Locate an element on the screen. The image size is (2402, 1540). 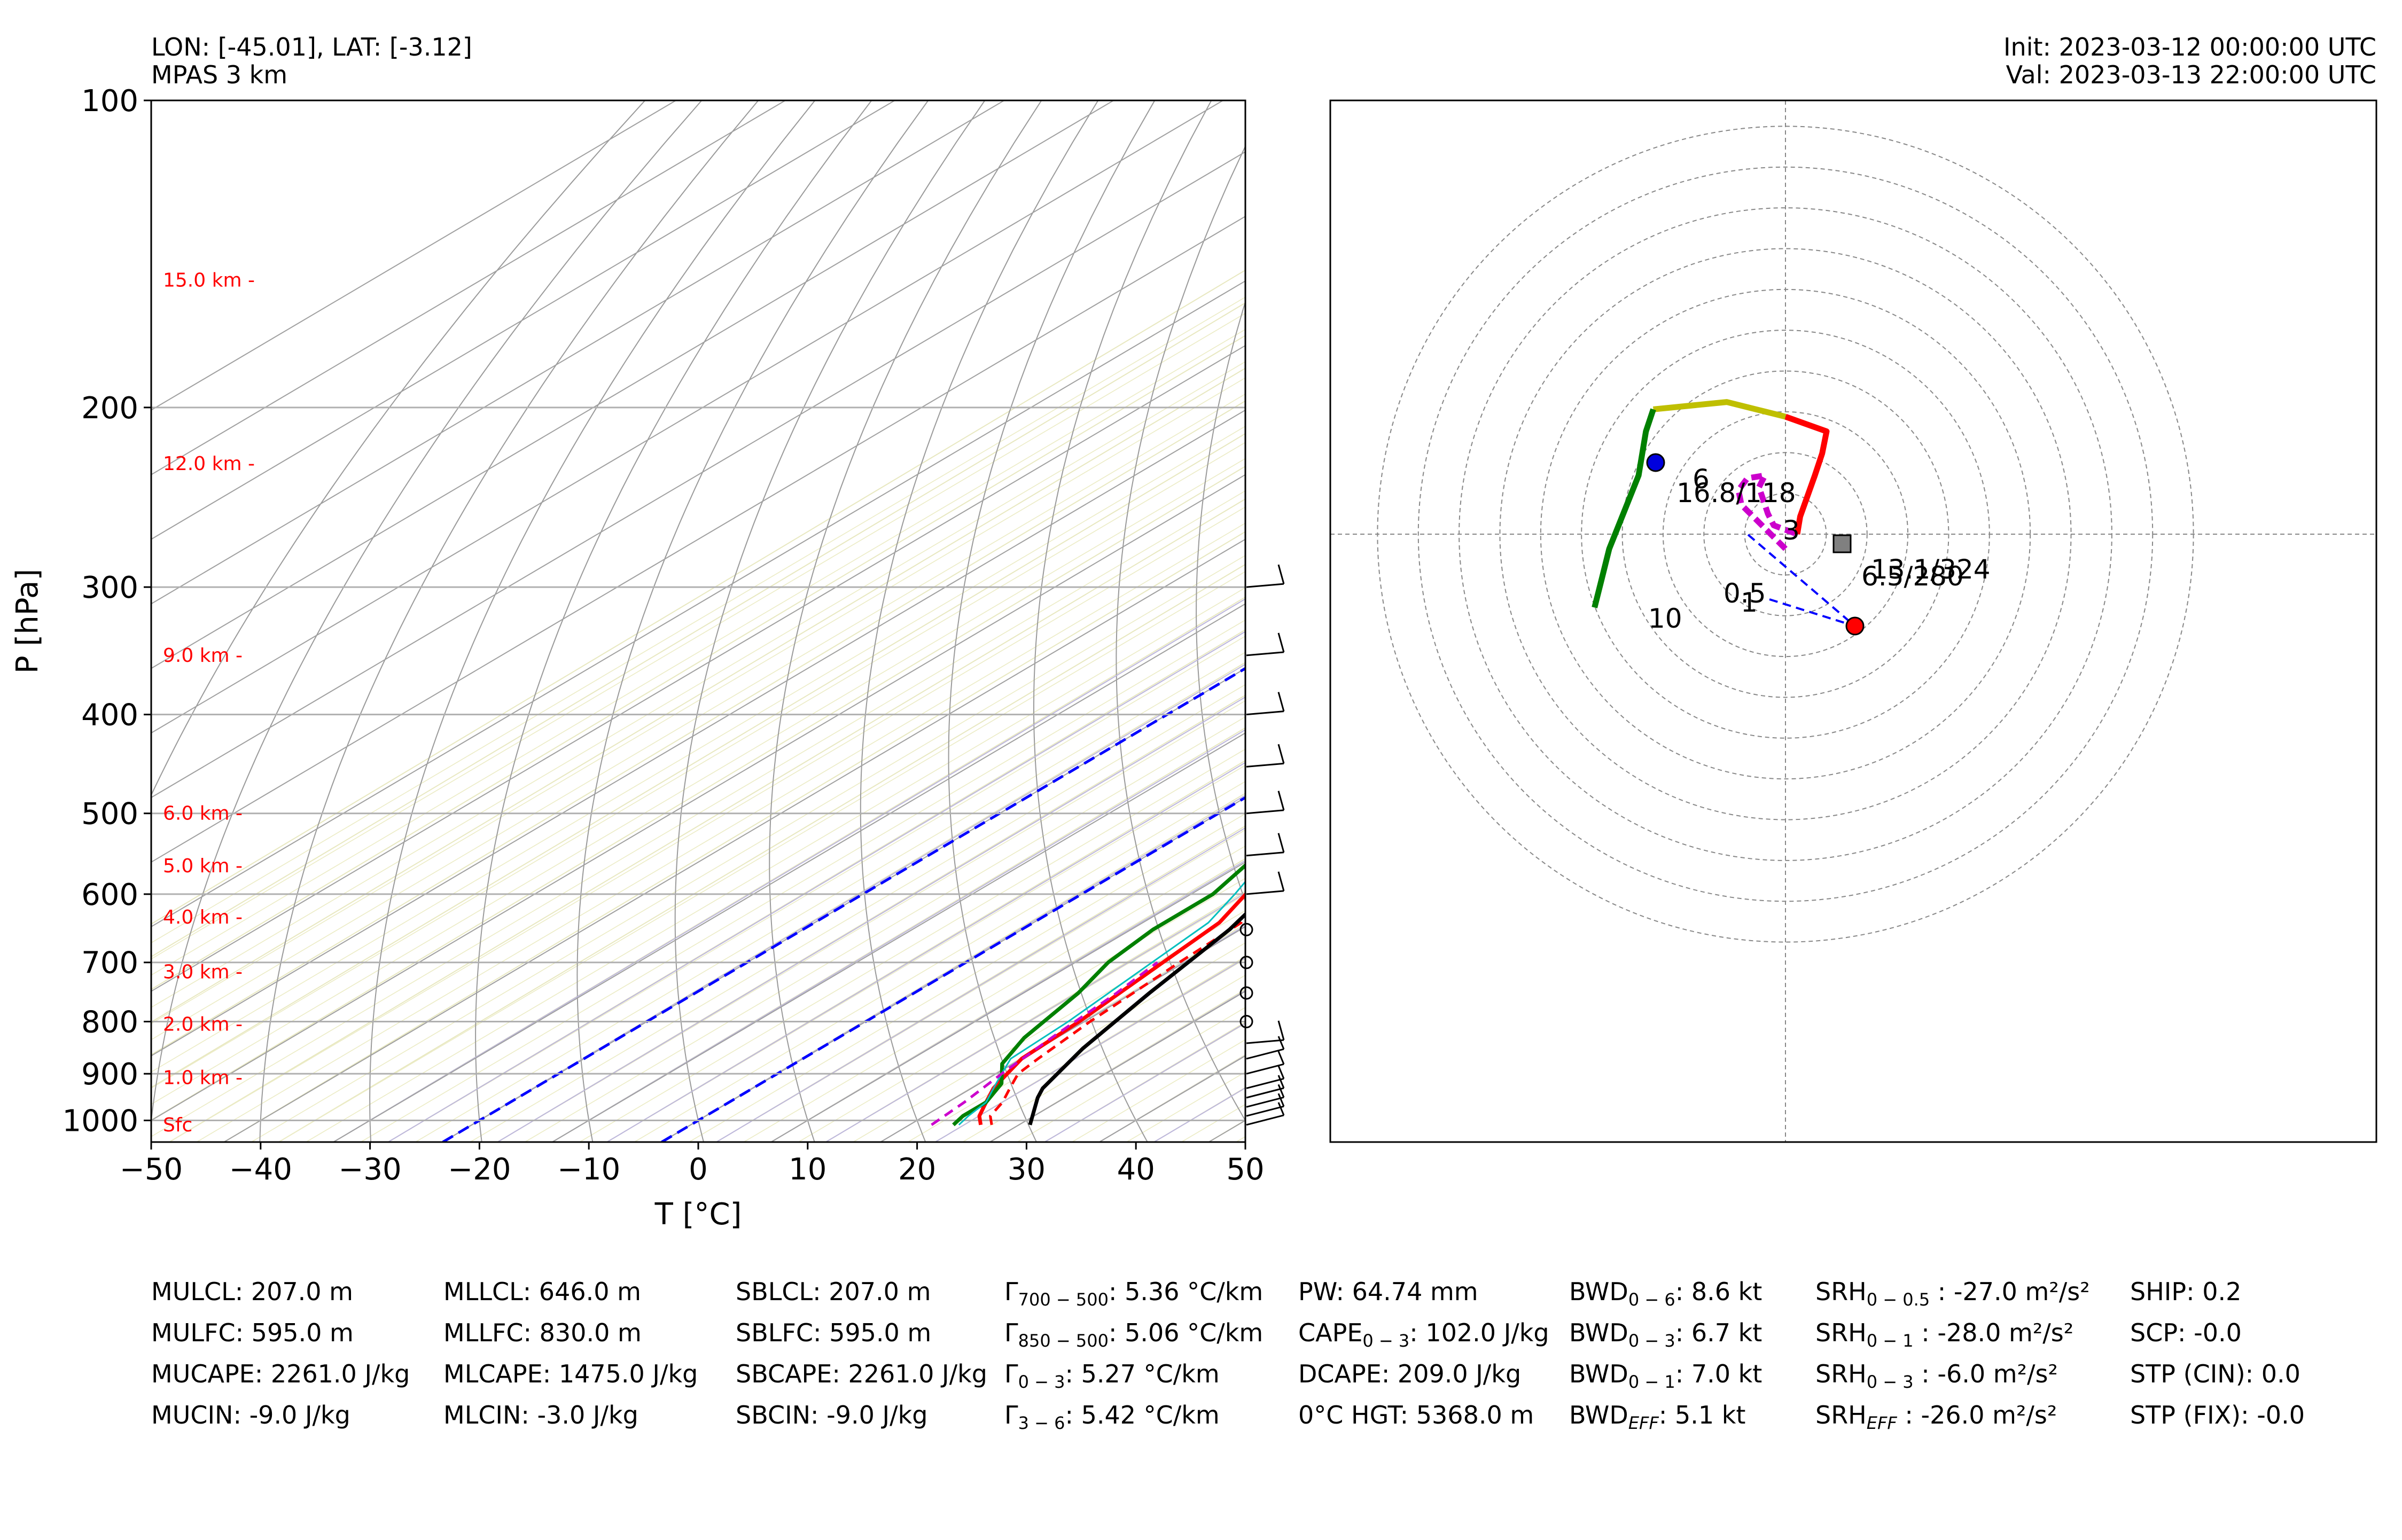
stat-value: Γ0 − 3: 5.27 °C/km is located at coordinates (1112, 1376).